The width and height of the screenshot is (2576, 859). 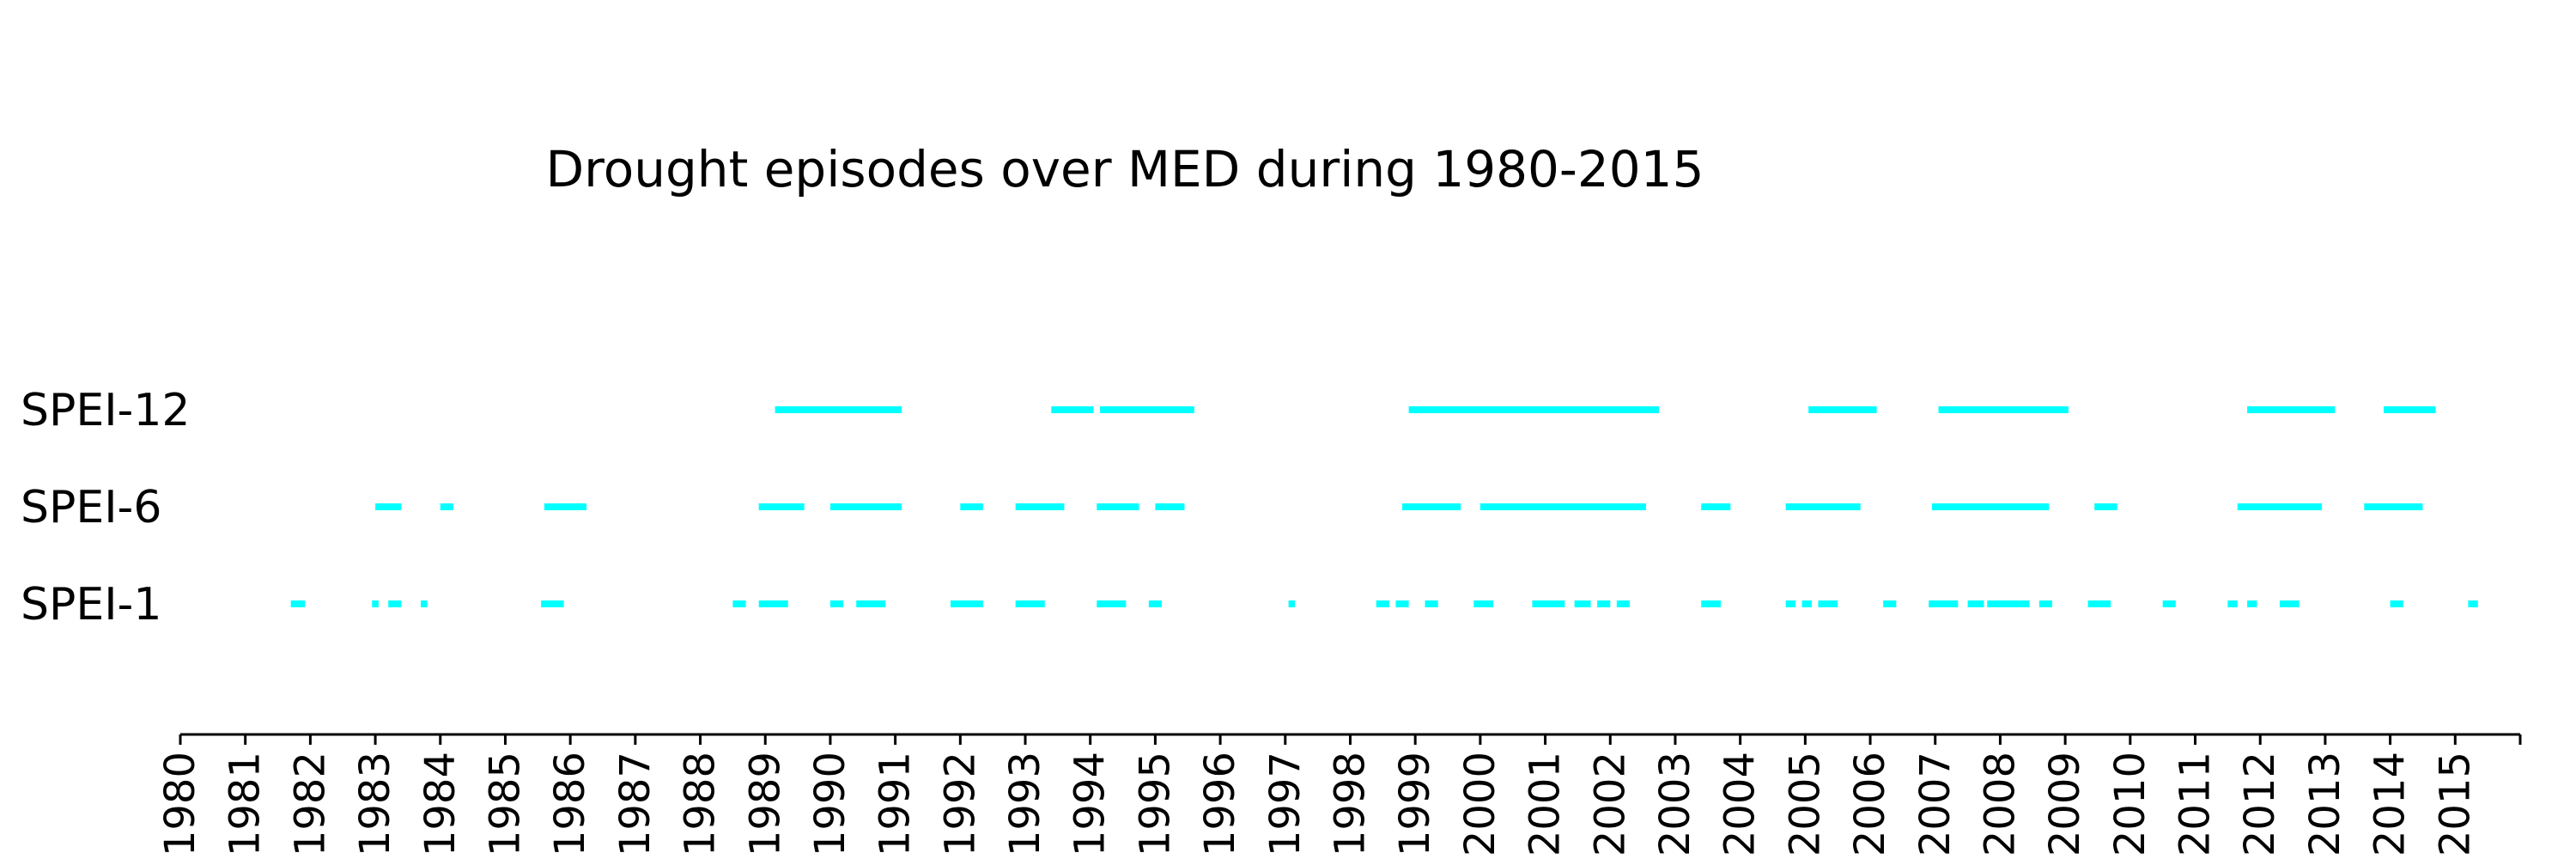 What do you see at coordinates (2390, 804) in the screenshot?
I see `x-tick-label: 2014` at bounding box center [2390, 804].